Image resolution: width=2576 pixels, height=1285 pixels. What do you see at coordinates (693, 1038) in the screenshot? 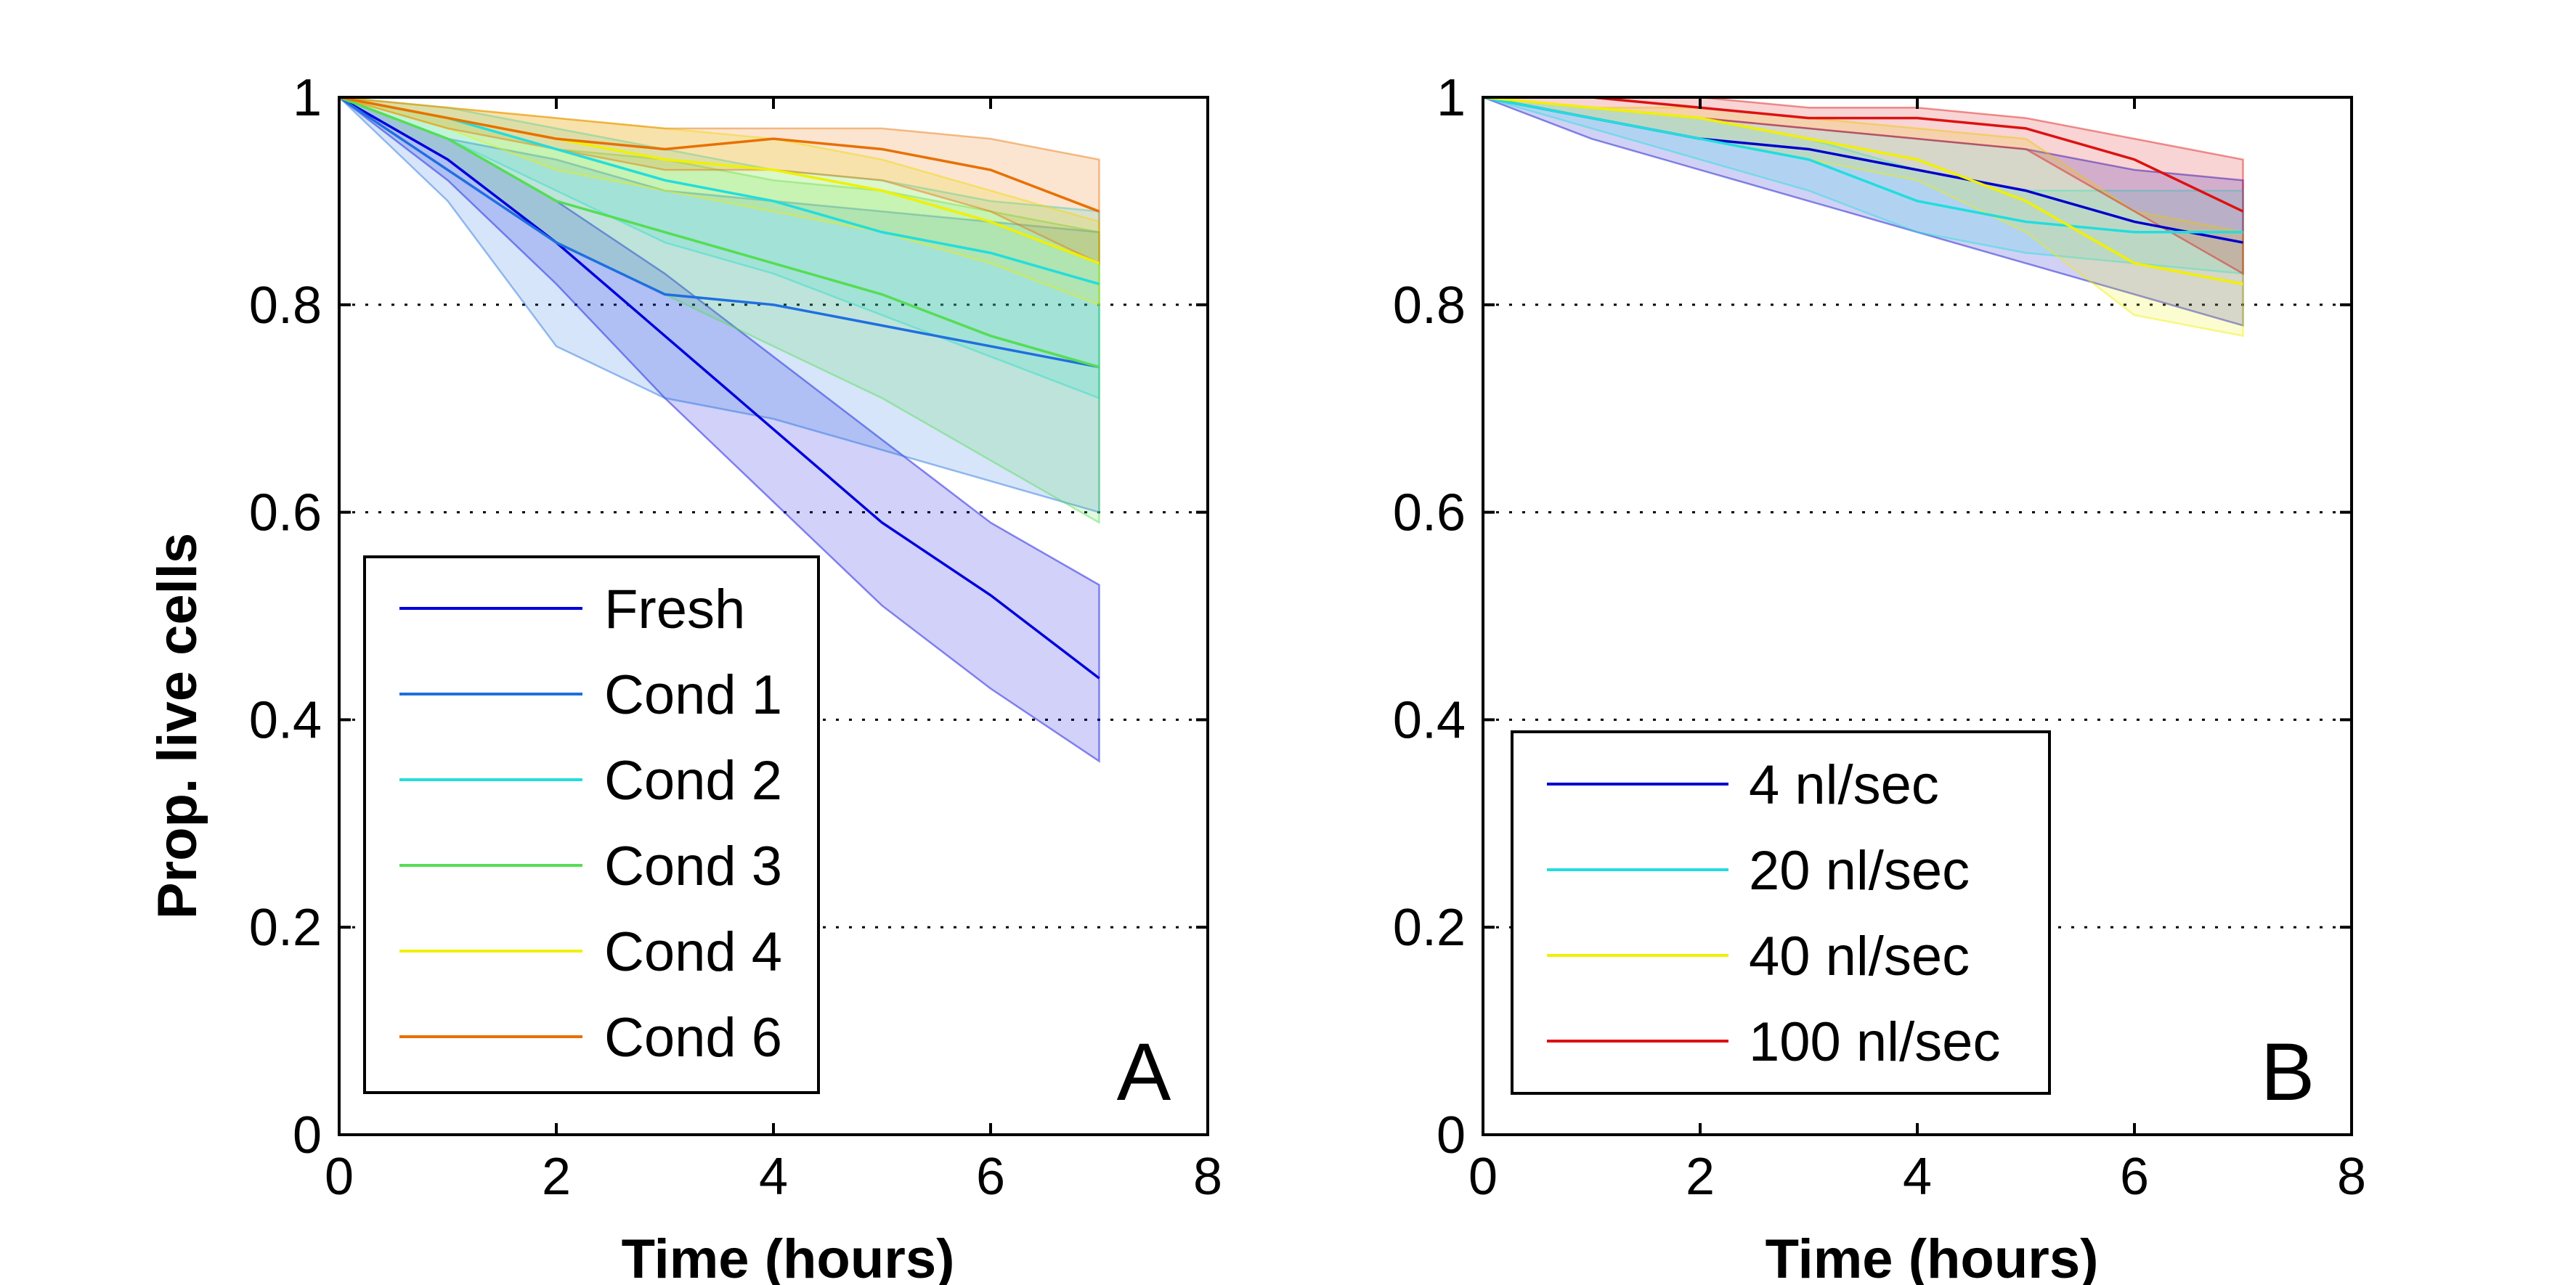
I see `panel-a-legend-label: Cond 6` at bounding box center [693, 1038].